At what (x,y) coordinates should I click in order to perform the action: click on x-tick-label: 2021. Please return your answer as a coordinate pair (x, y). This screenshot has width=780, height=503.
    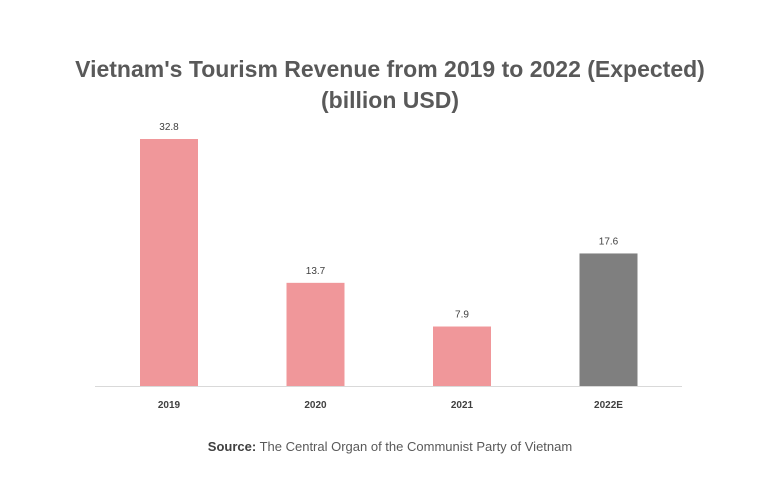
    Looking at the image, I should click on (462, 405).